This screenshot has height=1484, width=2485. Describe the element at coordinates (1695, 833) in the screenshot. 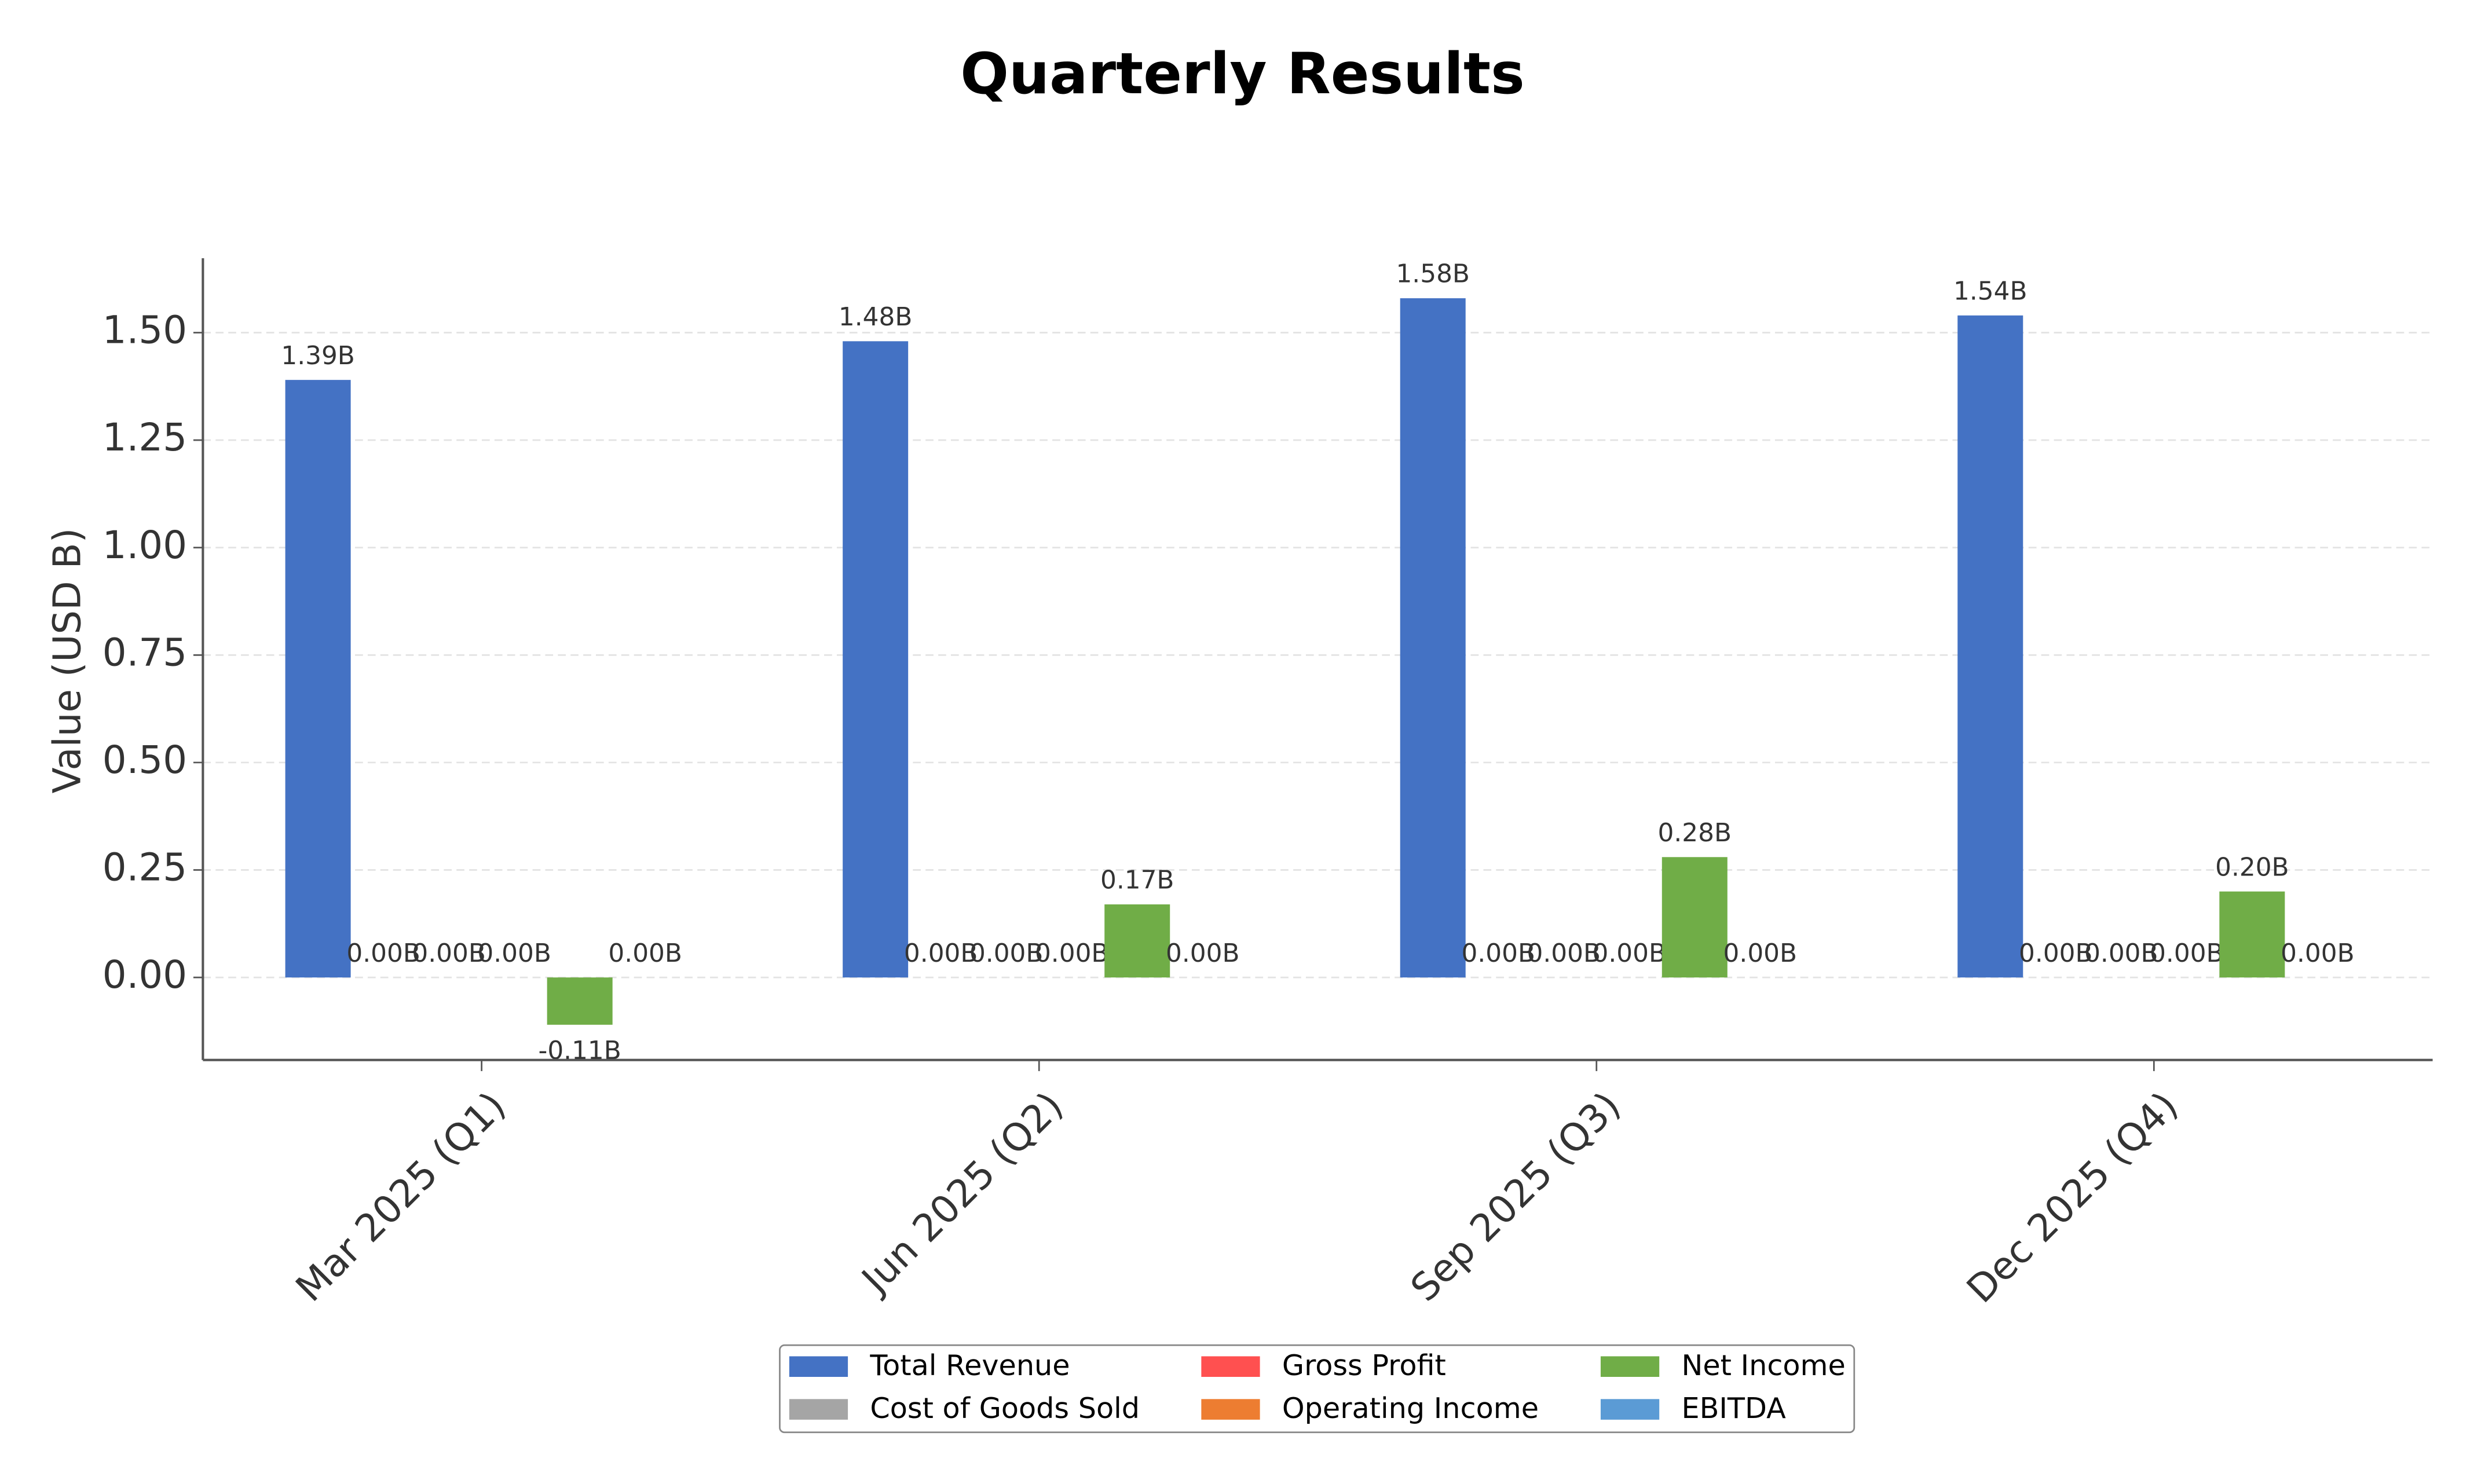

I see `value-label: 0.28B` at that location.